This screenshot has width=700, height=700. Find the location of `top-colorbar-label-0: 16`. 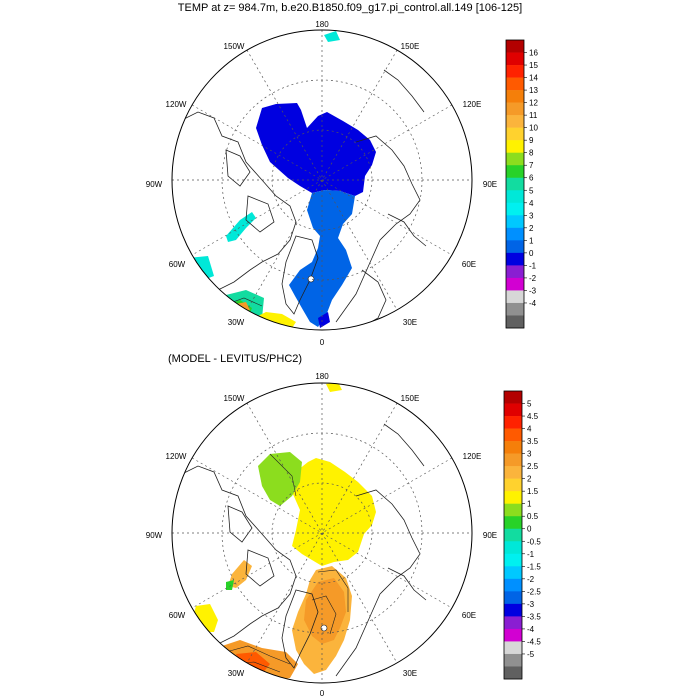

top-colorbar-label-0: 16 is located at coordinates (533, 53).